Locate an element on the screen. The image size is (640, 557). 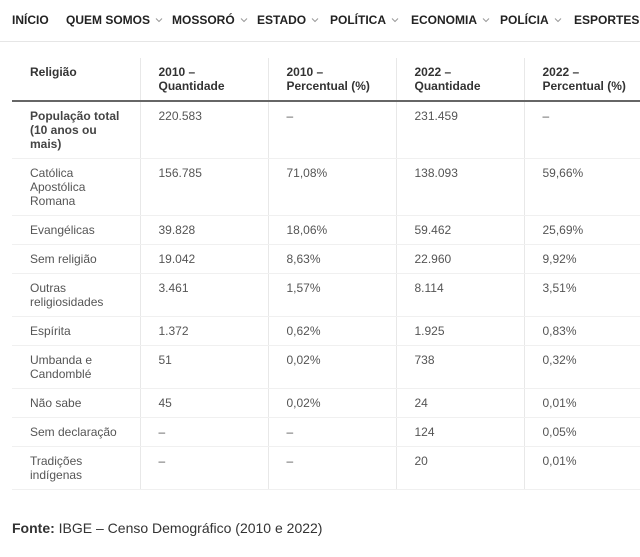
value-cell: 1.372 is located at coordinates (203, 331).